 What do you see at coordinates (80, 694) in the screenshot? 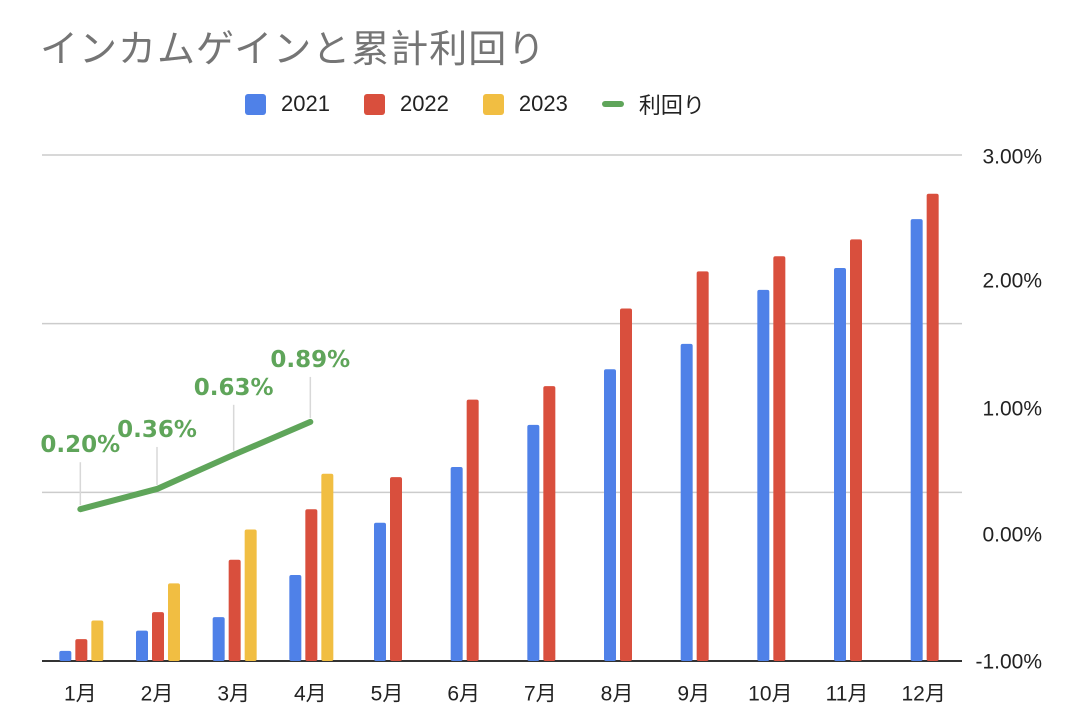
I see `x-axis-tick: 1月` at bounding box center [80, 694].